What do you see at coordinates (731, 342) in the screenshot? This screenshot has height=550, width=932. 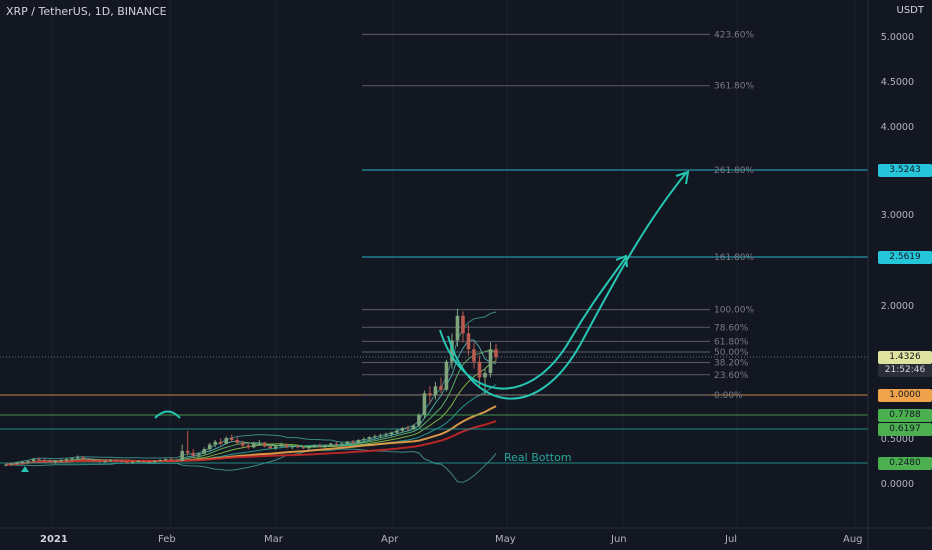 I see `fib-level-label: 61.80%` at bounding box center [731, 342].